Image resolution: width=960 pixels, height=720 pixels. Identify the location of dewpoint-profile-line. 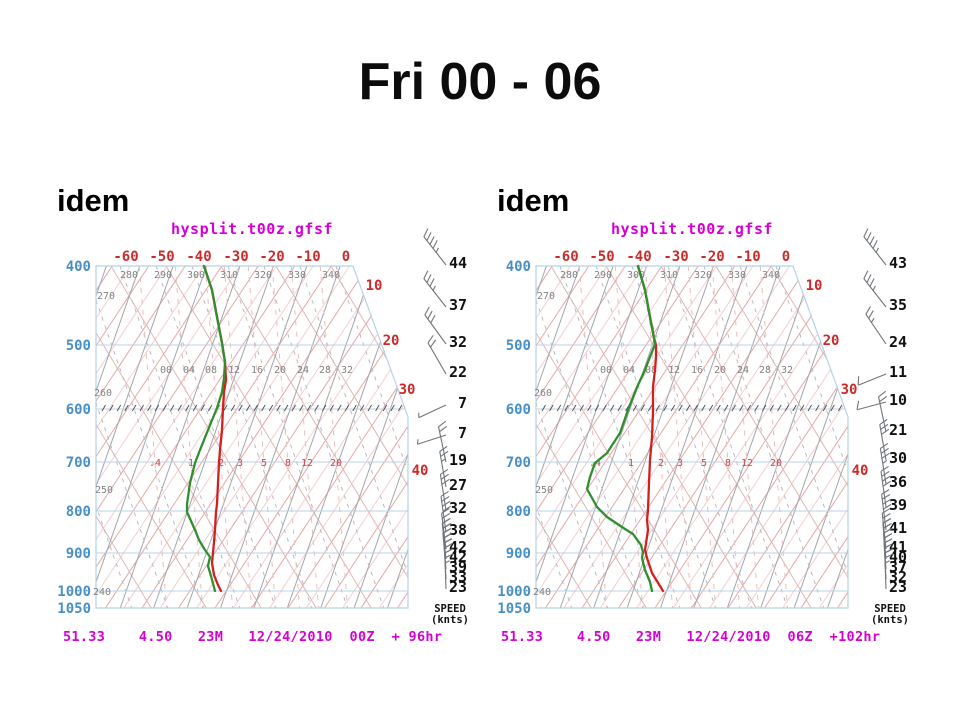
(206, 428).